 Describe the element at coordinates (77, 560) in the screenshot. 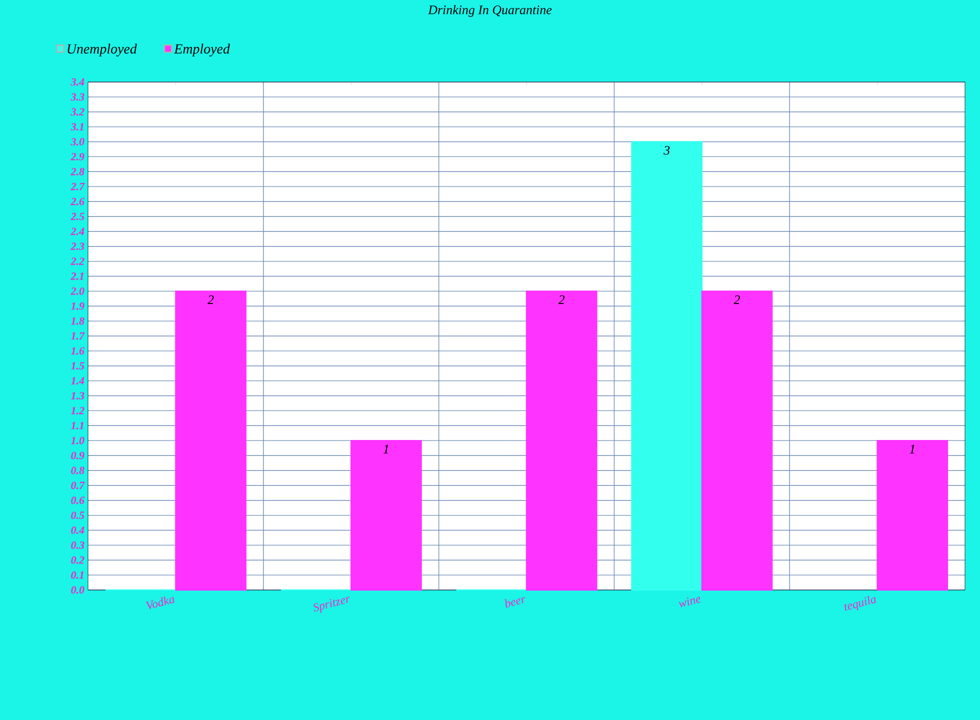

I see `y-tick-label: 0.2` at that location.